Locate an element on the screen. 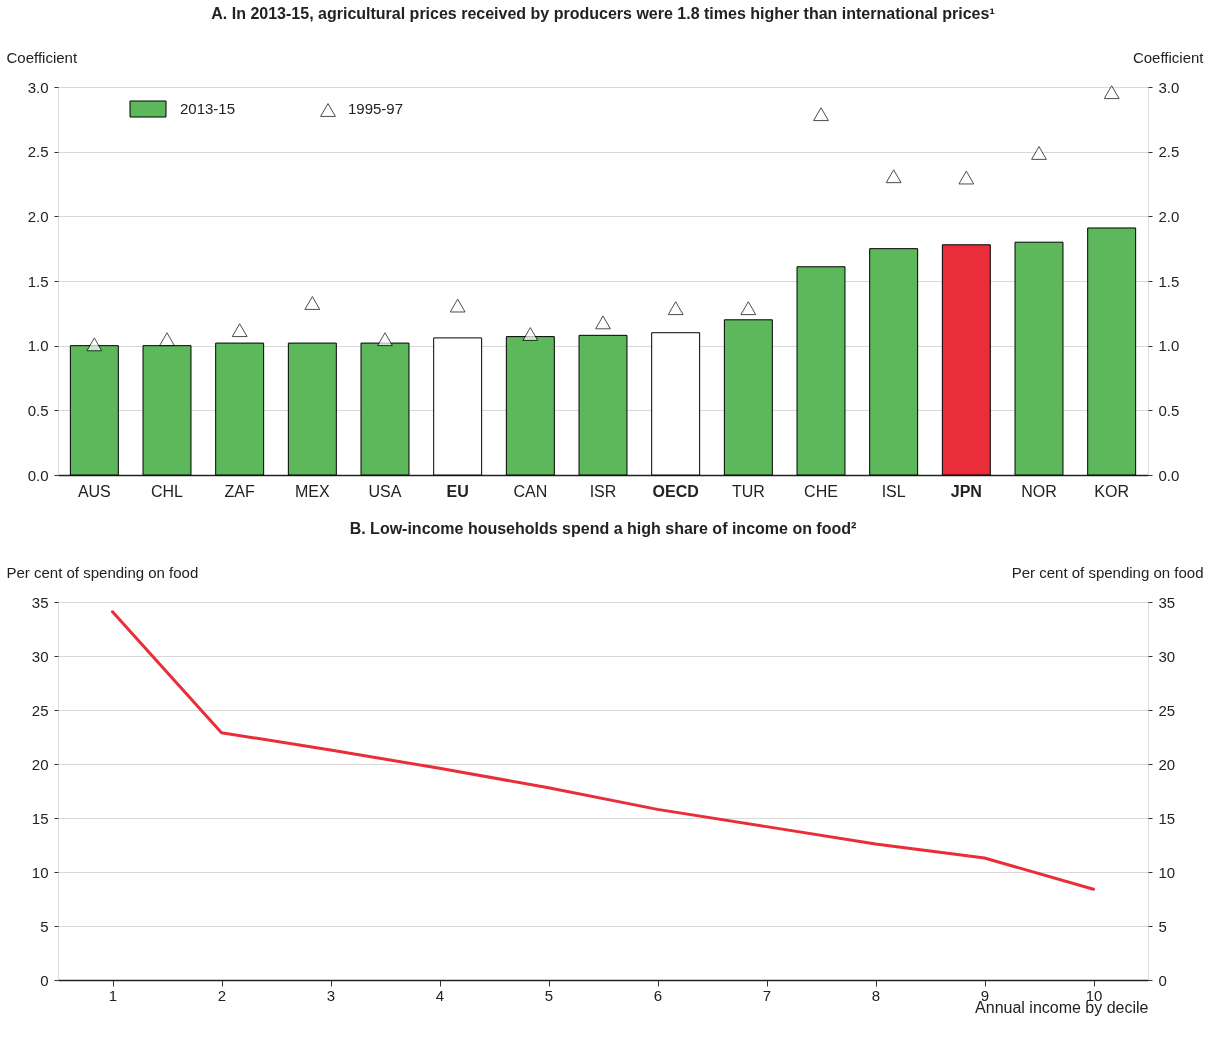 The image size is (1229, 1058). x-tick-label: 5 is located at coordinates (549, 995).